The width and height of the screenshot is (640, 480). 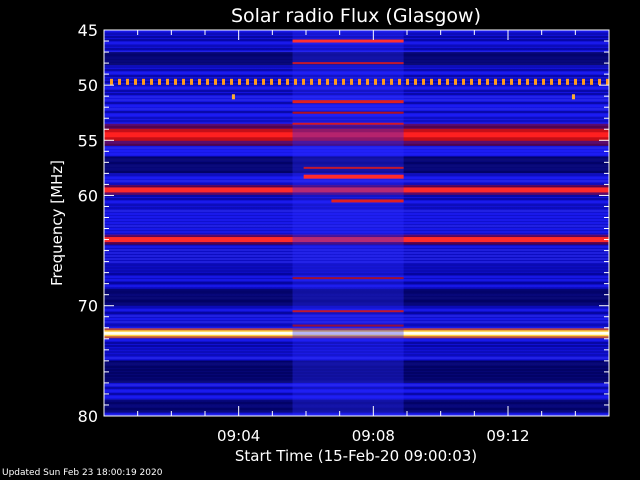 What do you see at coordinates (88, 306) in the screenshot?
I see `y-tick-label: 70` at bounding box center [88, 306].